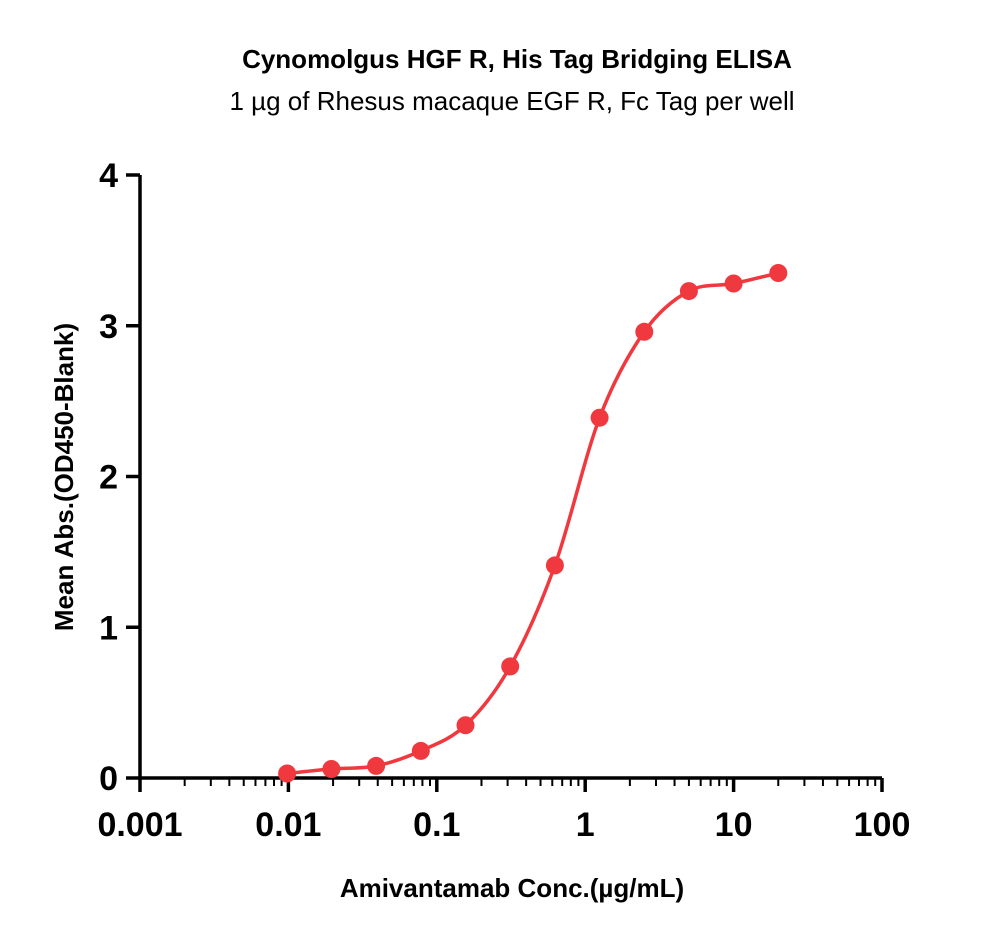  Describe the element at coordinates (585, 825) in the screenshot. I see `x-tick-label: 1` at that location.